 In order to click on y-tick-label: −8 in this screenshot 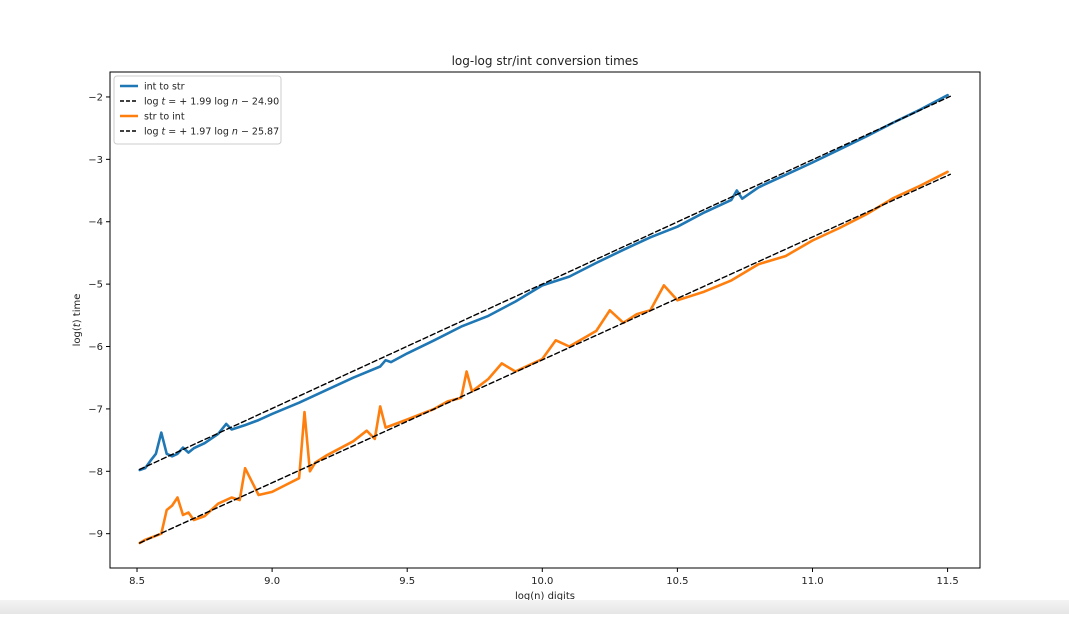, I will do `click(95, 472)`.